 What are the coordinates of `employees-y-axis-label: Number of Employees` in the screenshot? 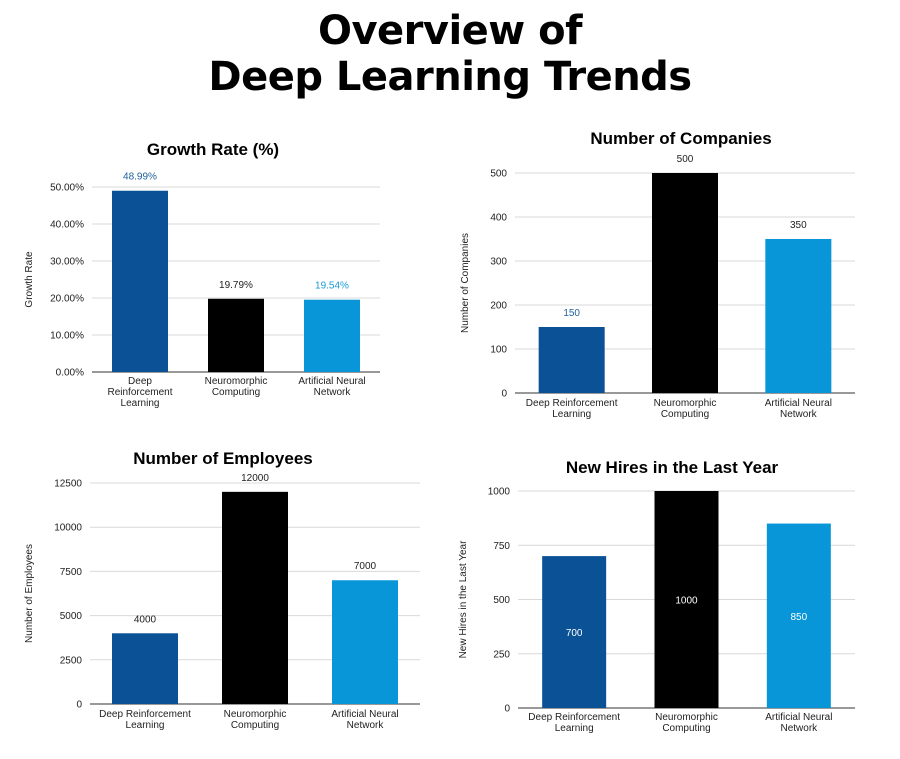 It's located at (29, 593).